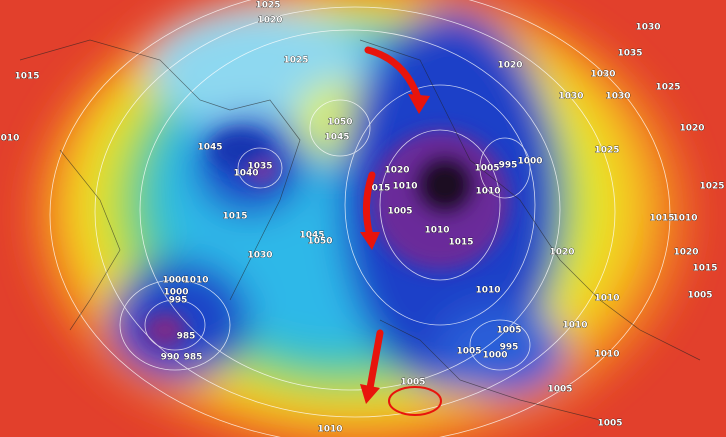  I want to click on isobar-label: 990, so click(170, 358).